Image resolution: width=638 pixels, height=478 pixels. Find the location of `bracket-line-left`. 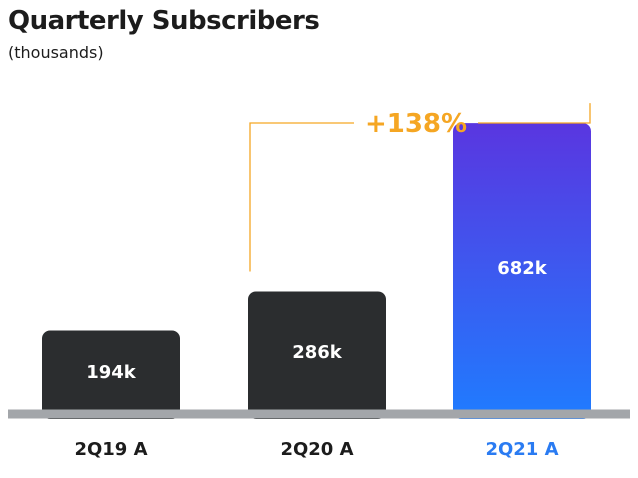

bracket-line-left is located at coordinates (301, 197).